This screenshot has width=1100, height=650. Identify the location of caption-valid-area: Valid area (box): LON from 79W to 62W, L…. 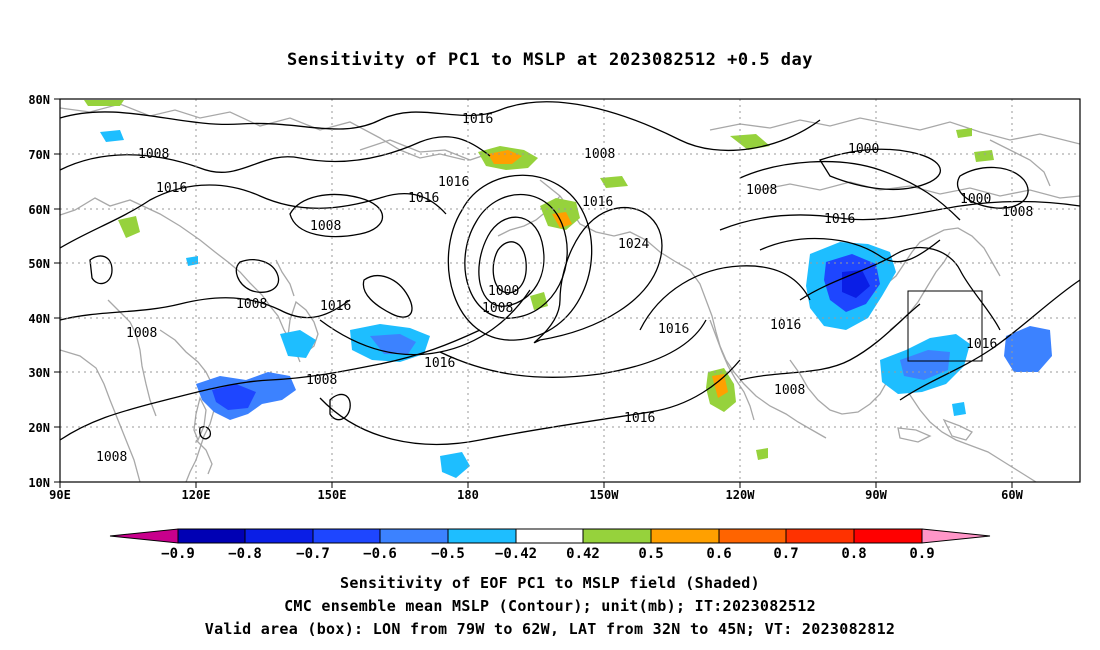
(550, 629).